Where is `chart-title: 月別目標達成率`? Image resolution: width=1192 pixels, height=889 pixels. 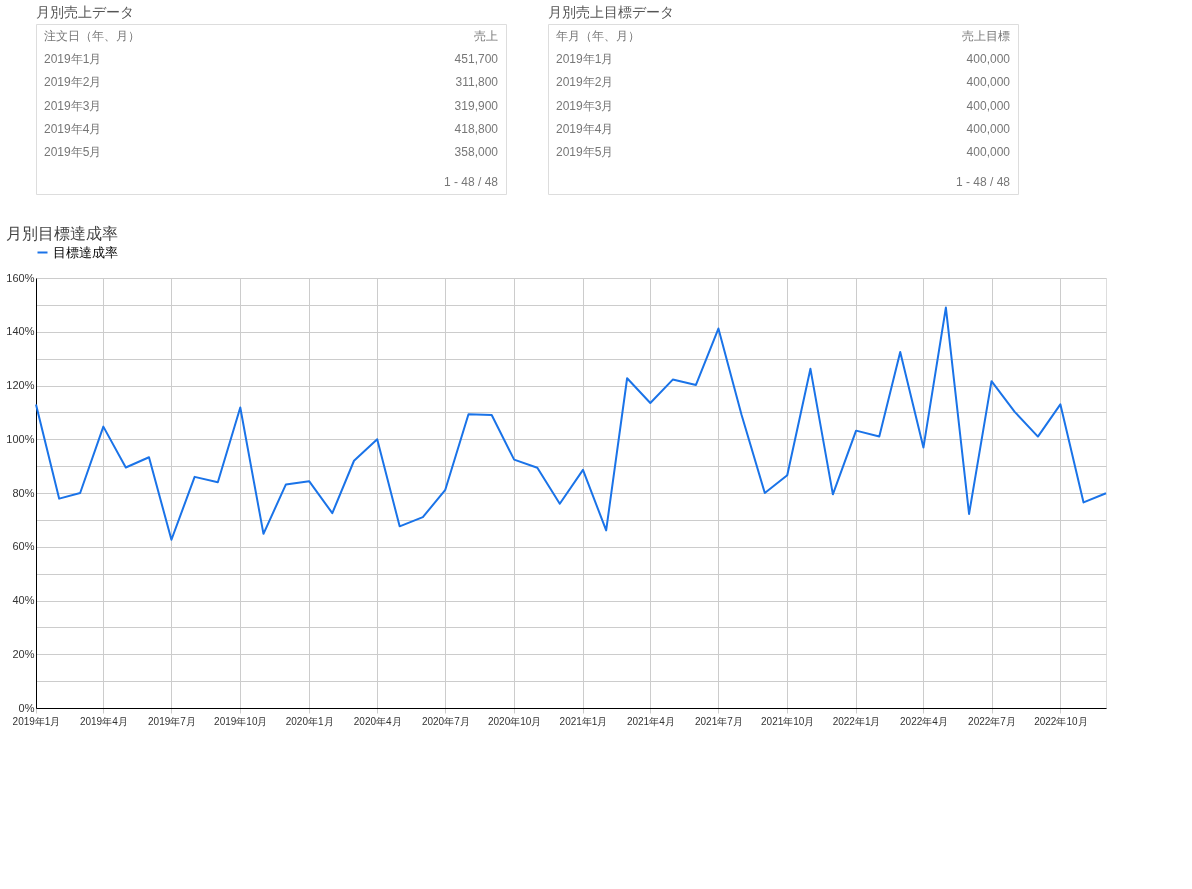
chart-title: 月別目標達成率 is located at coordinates (61, 233).